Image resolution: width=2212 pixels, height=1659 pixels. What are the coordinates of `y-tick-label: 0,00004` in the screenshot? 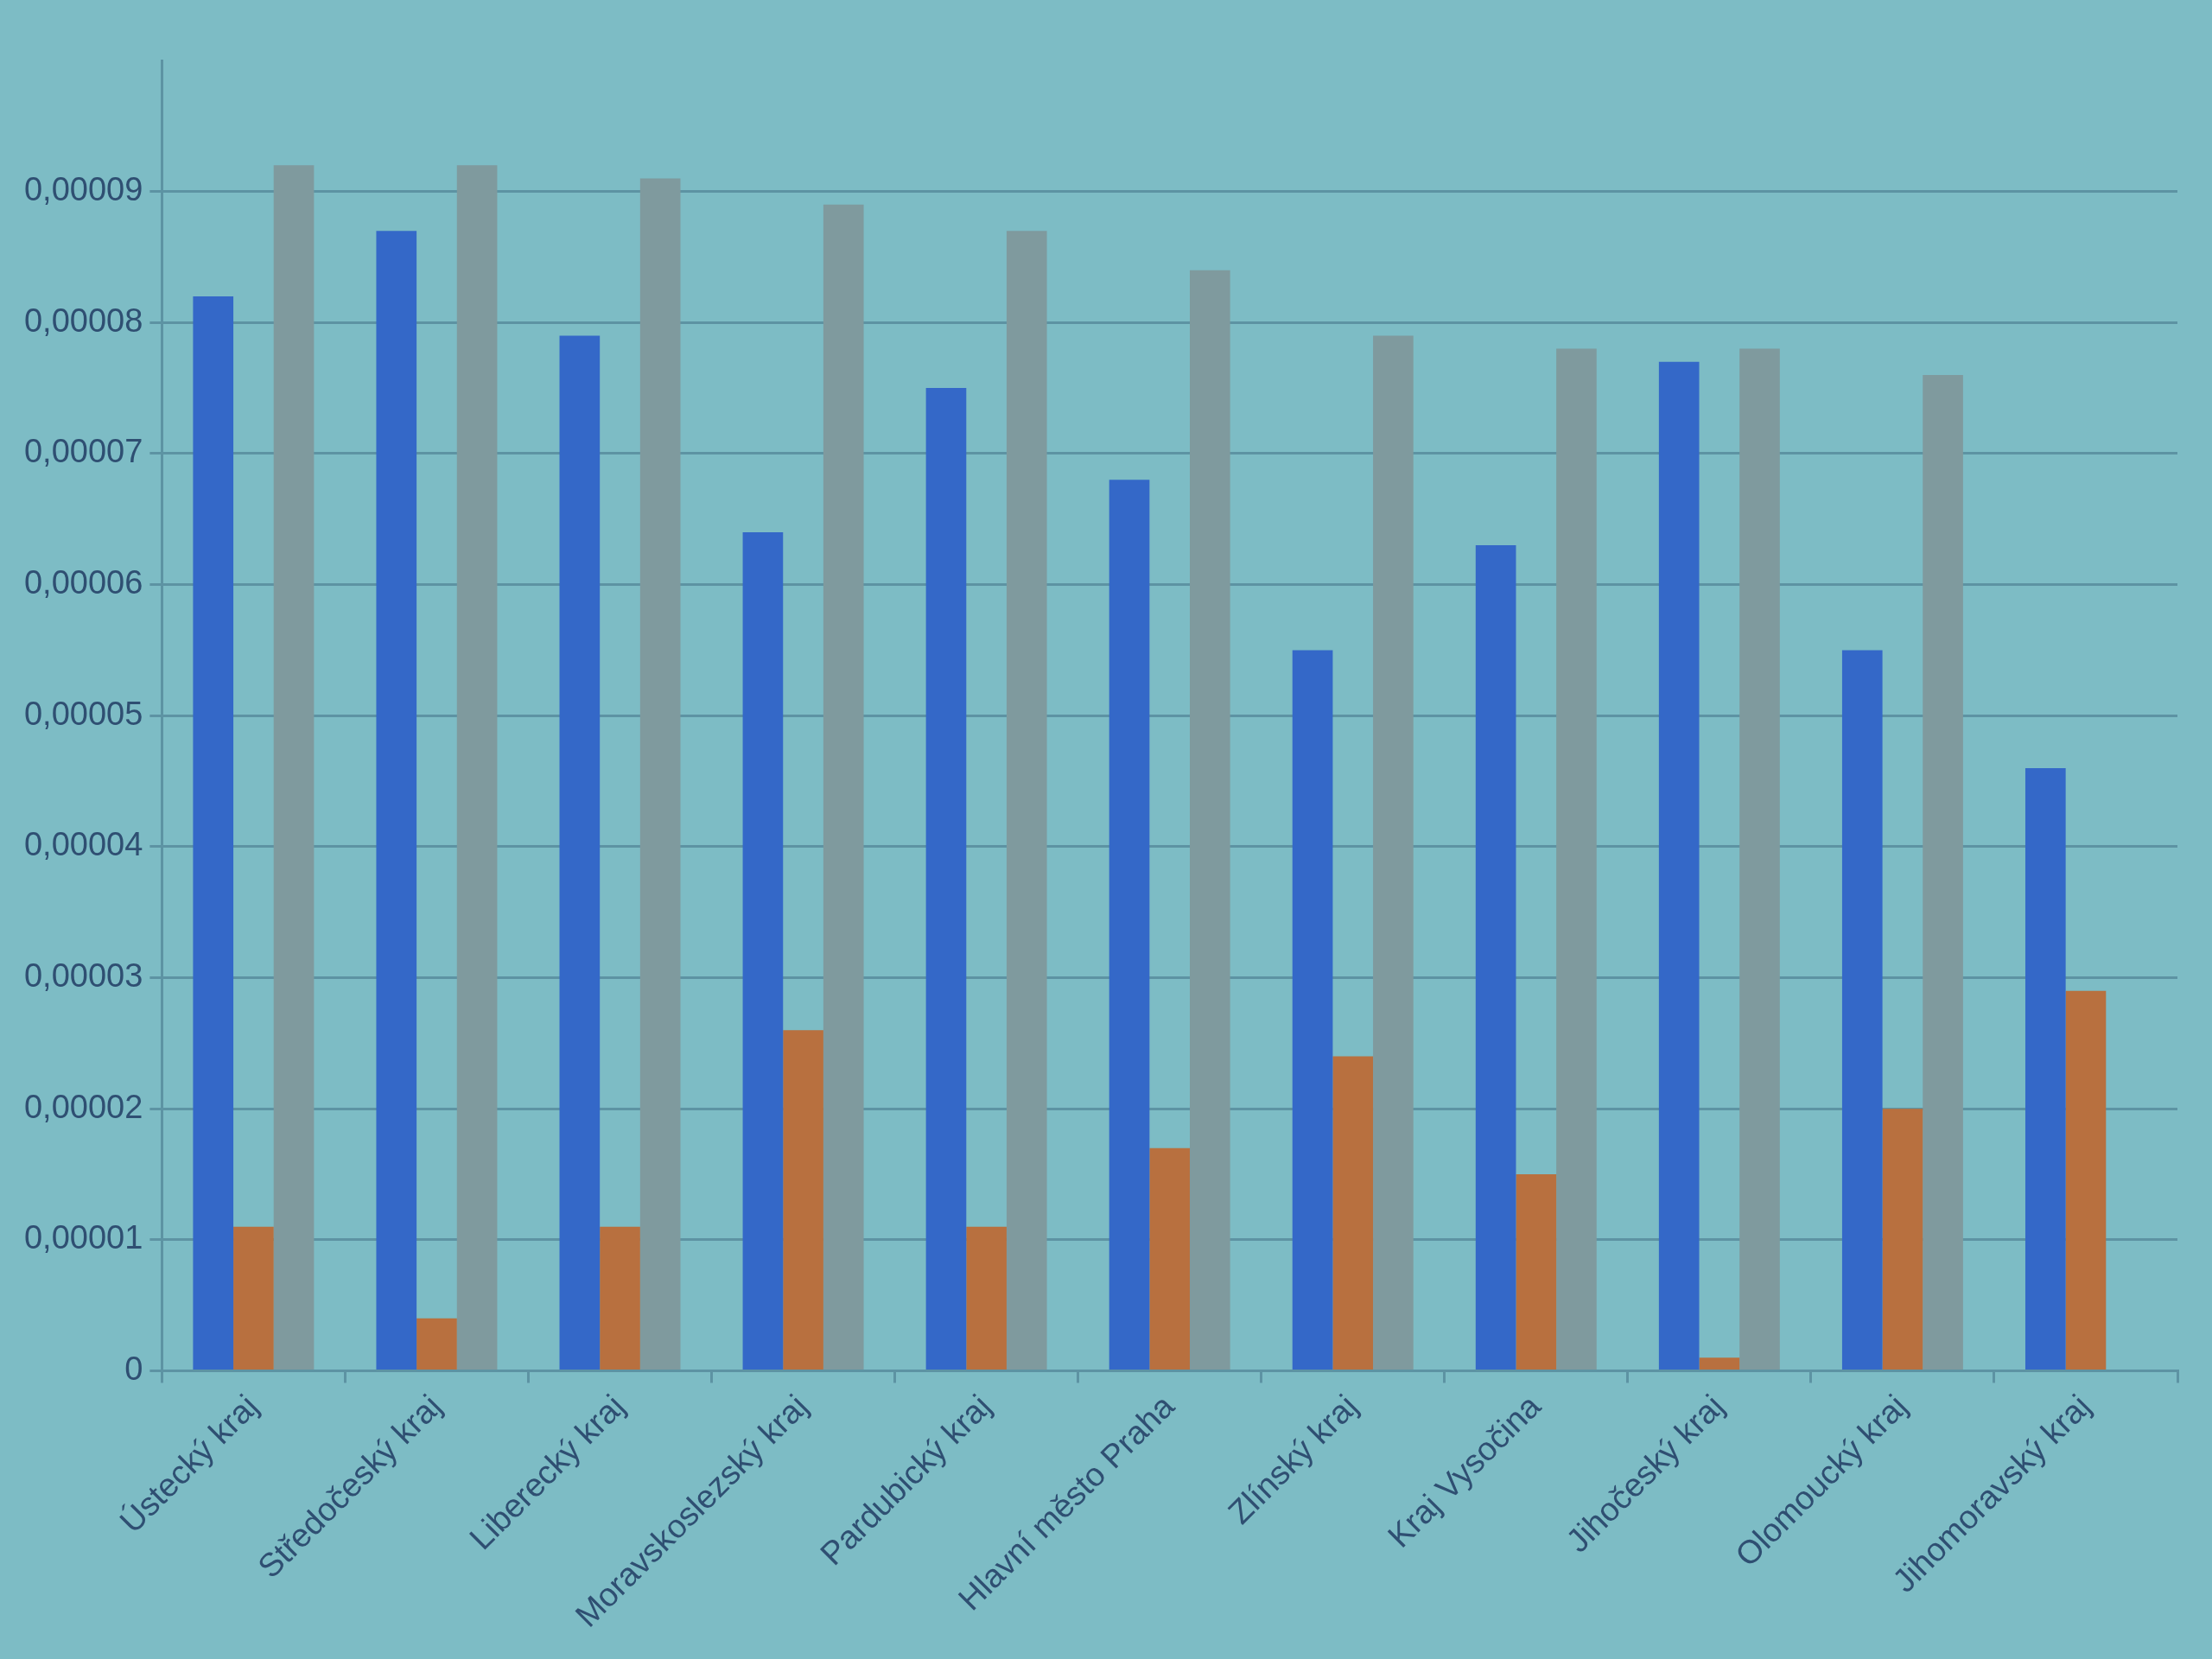 It's located at (83, 844).